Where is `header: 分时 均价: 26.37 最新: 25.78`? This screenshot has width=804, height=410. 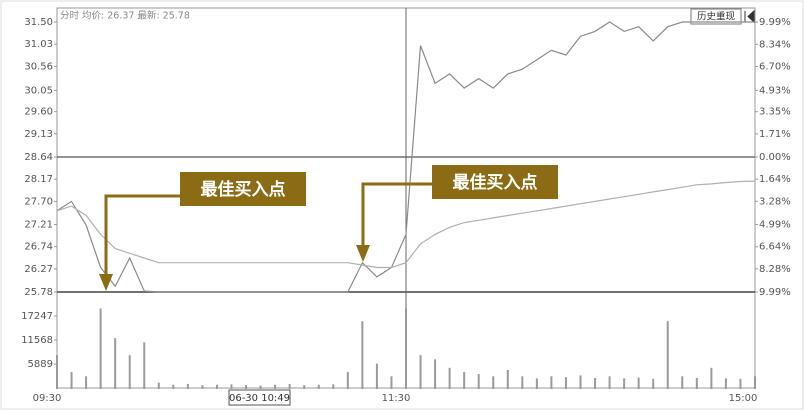 header: 分时 均价: 26.37 最新: 25.78 is located at coordinates (125, 16).